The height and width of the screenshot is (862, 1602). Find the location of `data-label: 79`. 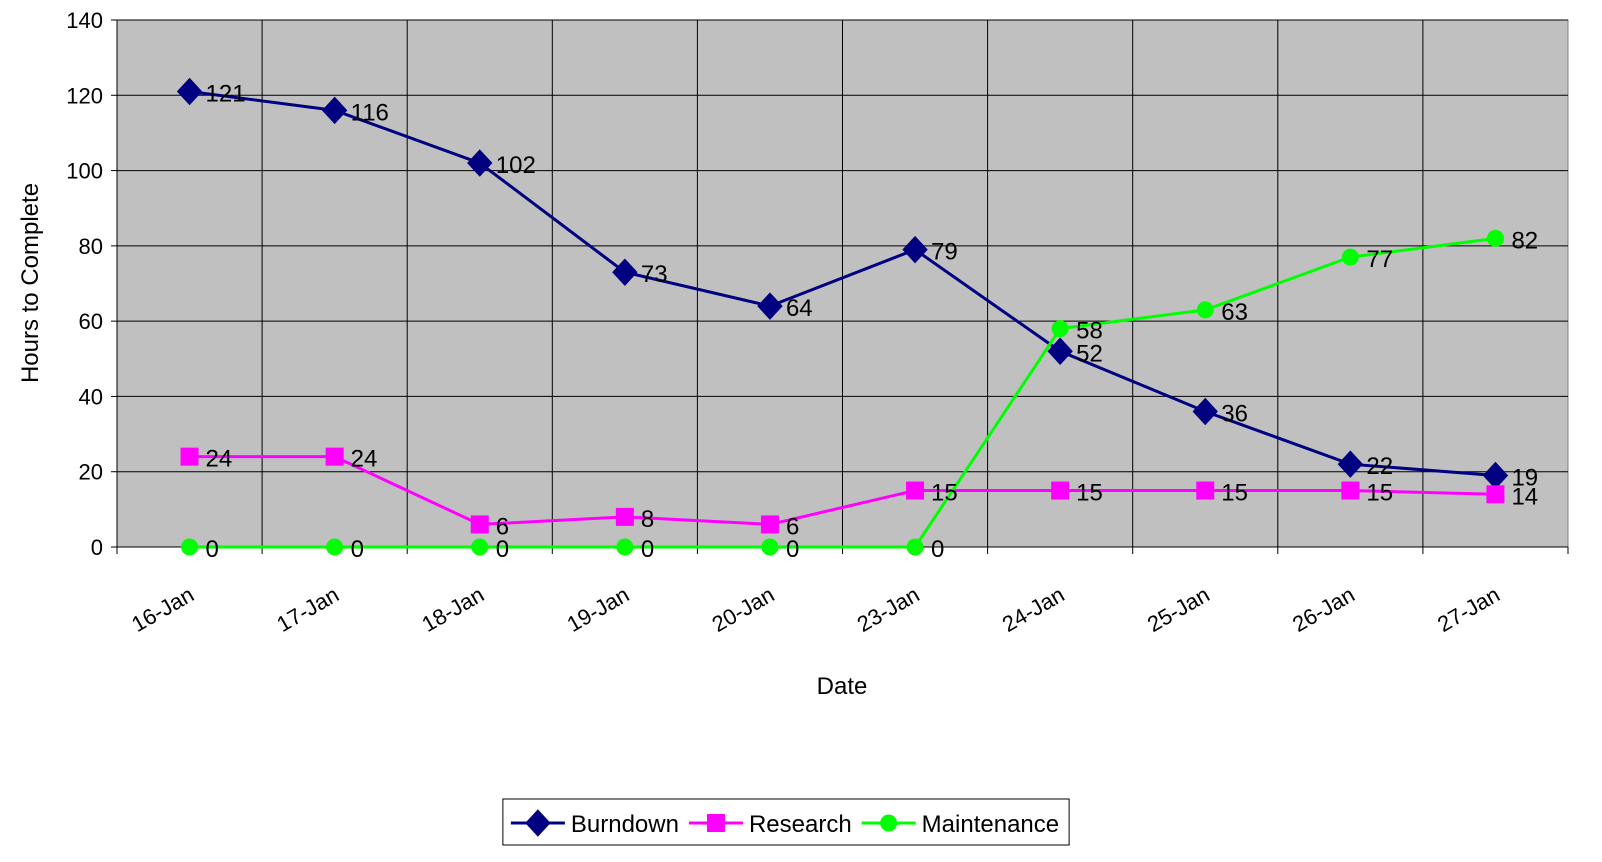

data-label: 79 is located at coordinates (944, 252).